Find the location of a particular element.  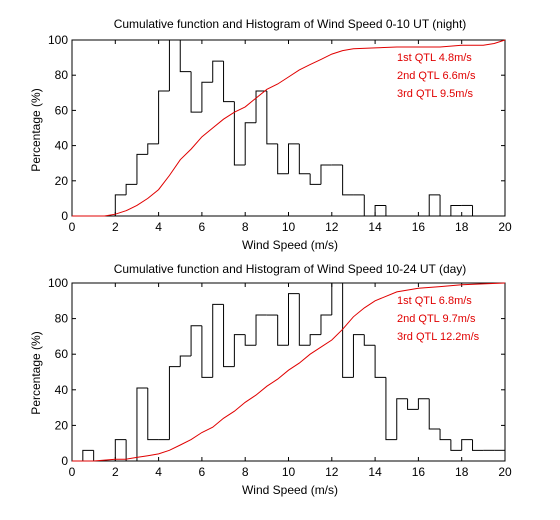

y-axis-label: Percentage (%) is located at coordinates (36, 372).